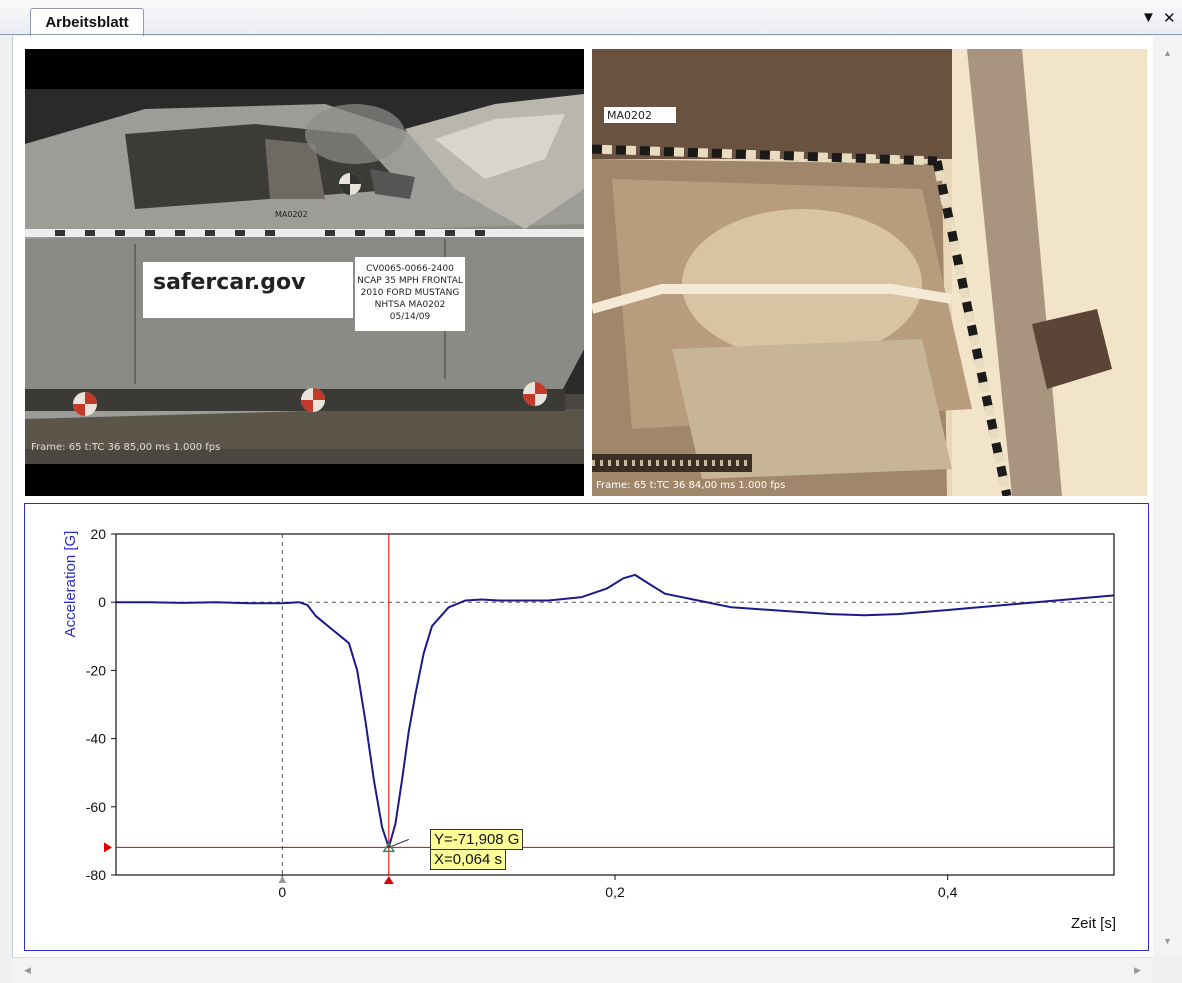 This screenshot has height=983, width=1182. I want to click on interior-tag: MA0202, so click(629, 115).